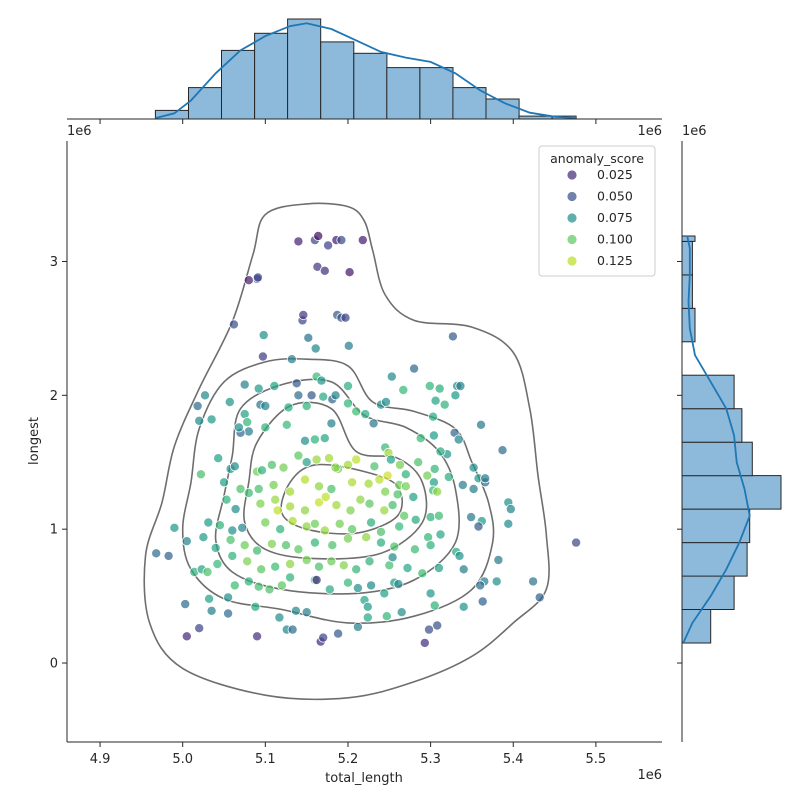 The image size is (800, 804). Describe the element at coordinates (572, 239) in the screenshot. I see `legend-marker` at that location.